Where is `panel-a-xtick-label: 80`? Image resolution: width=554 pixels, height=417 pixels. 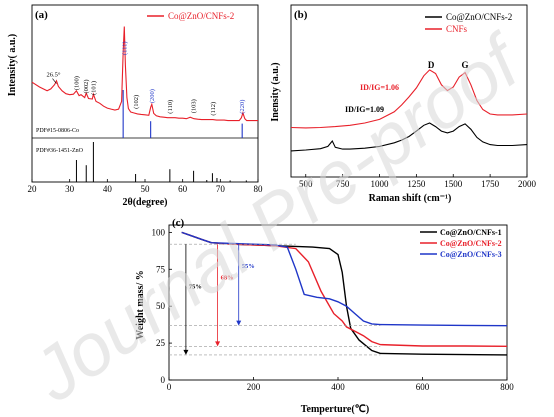 panel-a-xtick-label: 80 is located at coordinates (259, 189).